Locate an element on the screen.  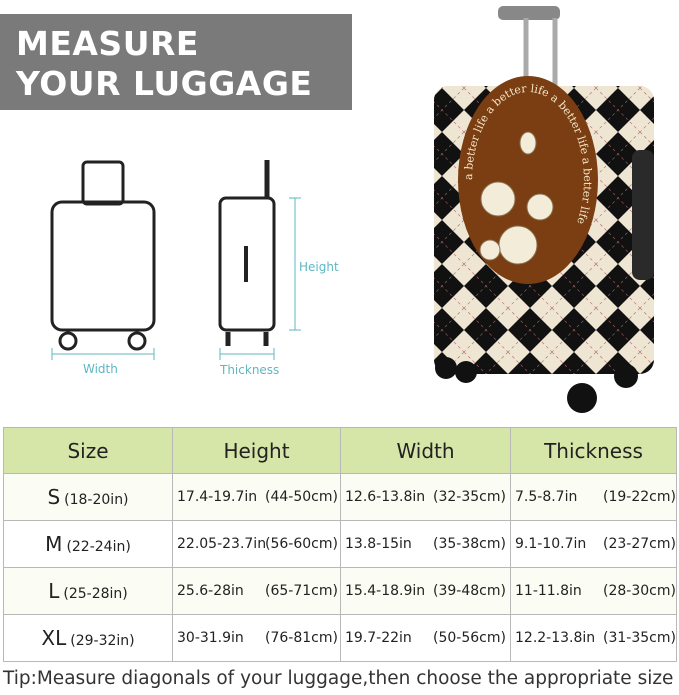
width-measure-line is located at coordinates (103, 354).